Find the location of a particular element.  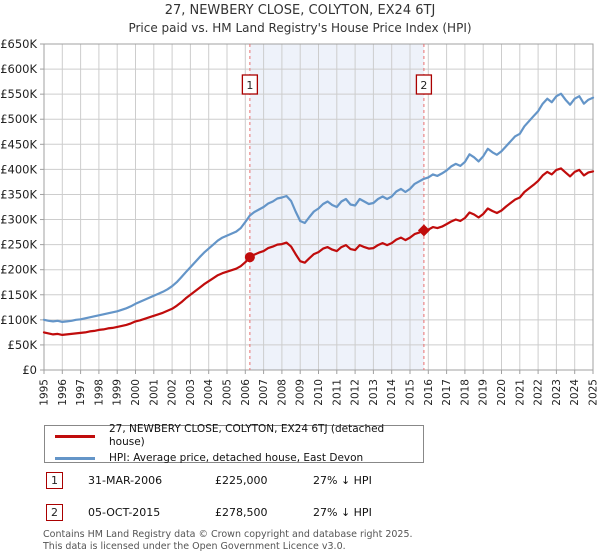

x-tick-label: 2016 is located at coordinates (429, 392).